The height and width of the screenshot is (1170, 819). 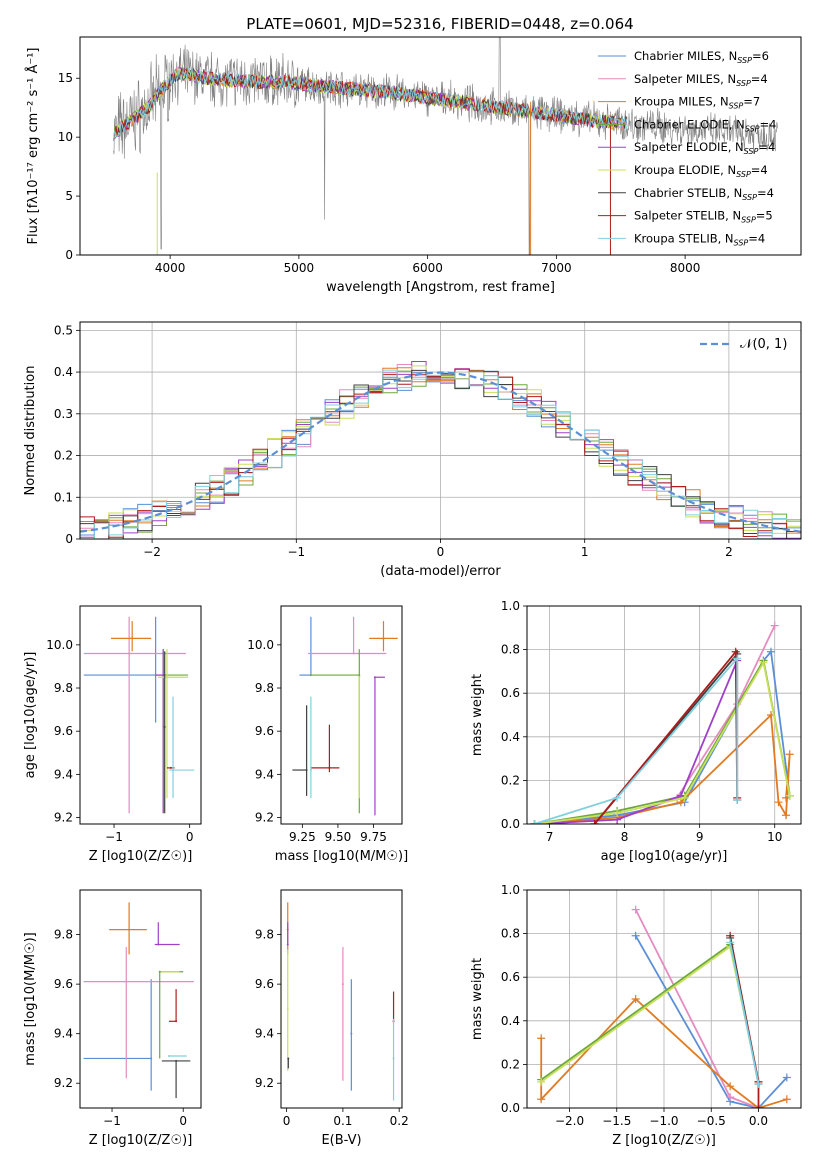 I want to click on weight-line-kr_elodie, so click(x=650, y=1014).